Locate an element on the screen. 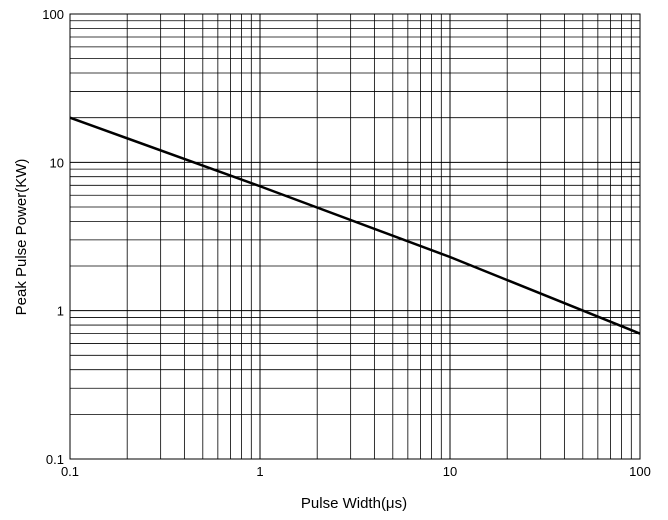  y-tick-label: 100 is located at coordinates (53, 14).